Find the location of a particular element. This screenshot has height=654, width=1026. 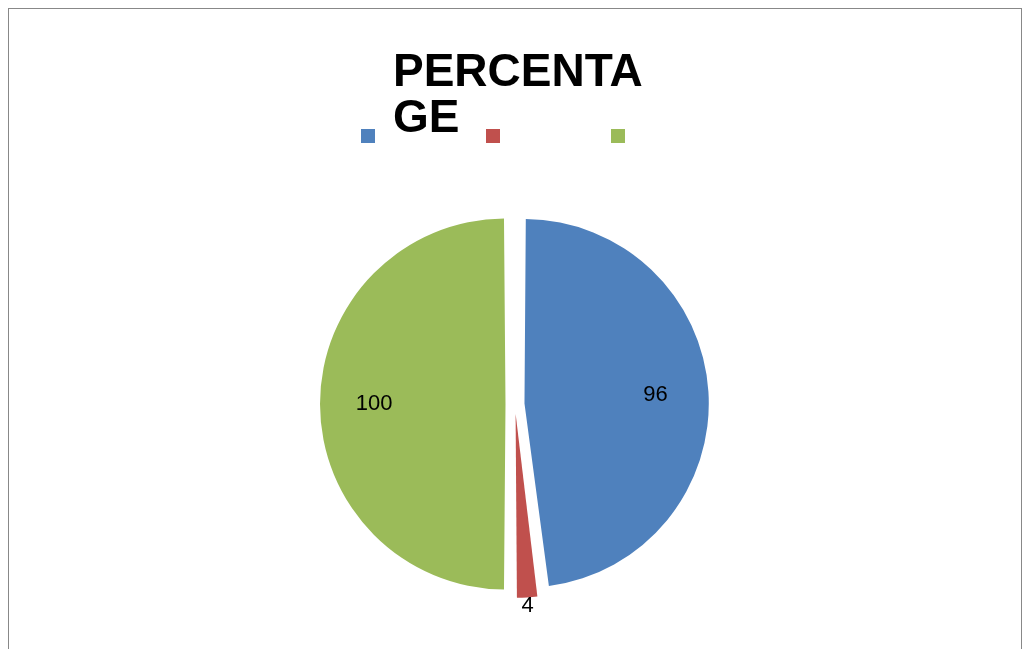

chart-title: PERCENTAGE is located at coordinates (518, 93).